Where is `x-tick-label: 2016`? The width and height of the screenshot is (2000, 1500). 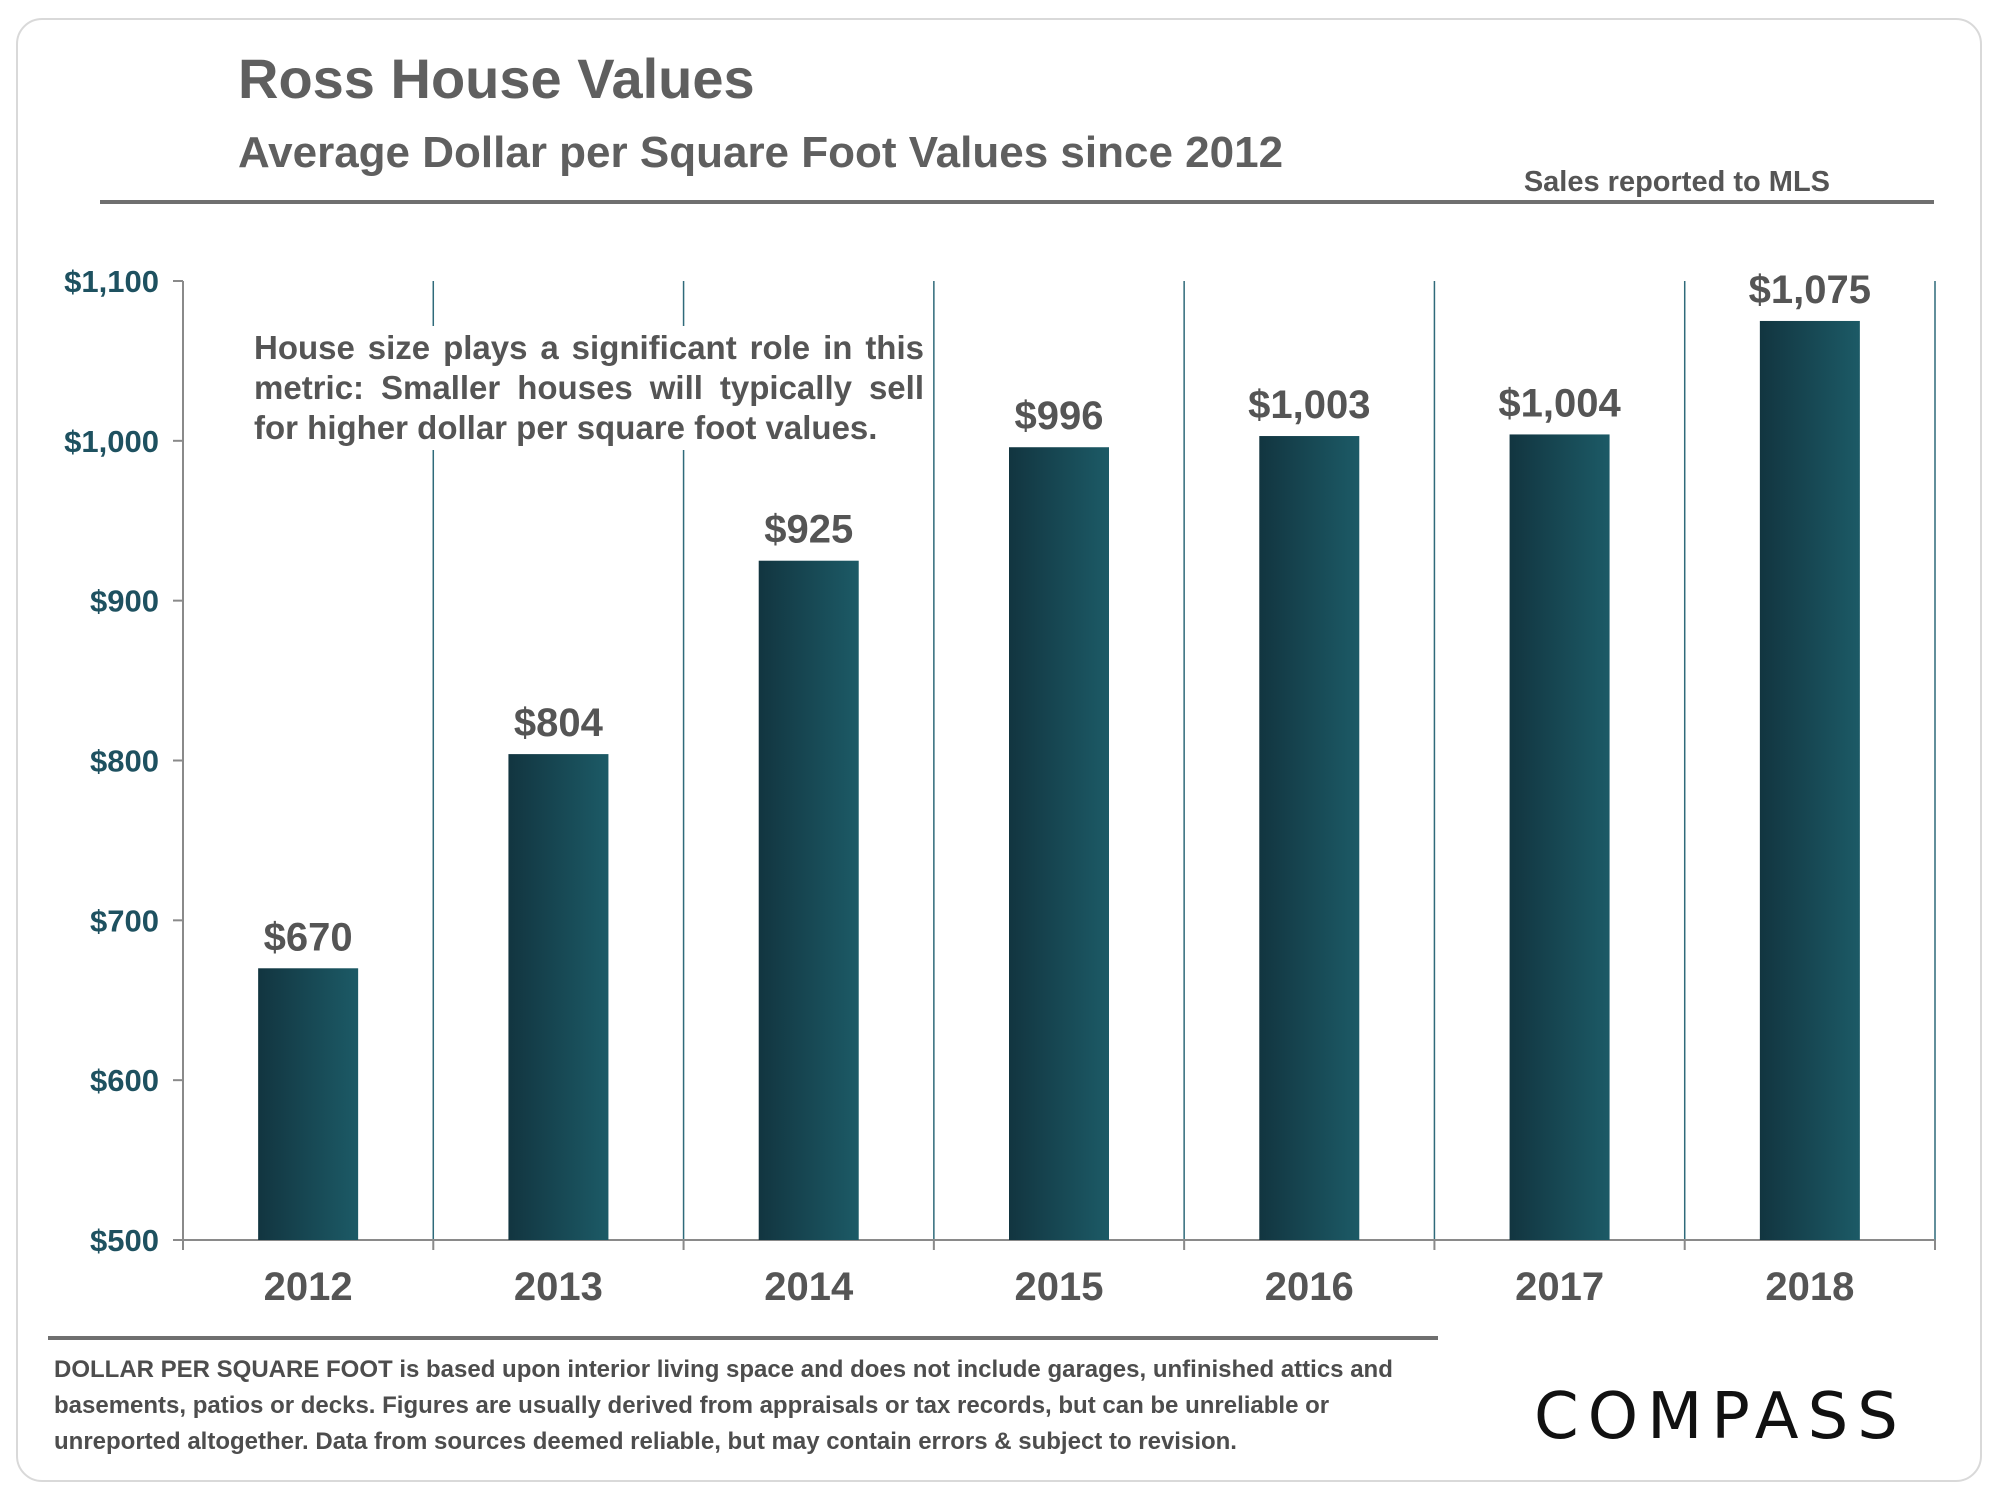
x-tick-label: 2016 is located at coordinates (1309, 1287).